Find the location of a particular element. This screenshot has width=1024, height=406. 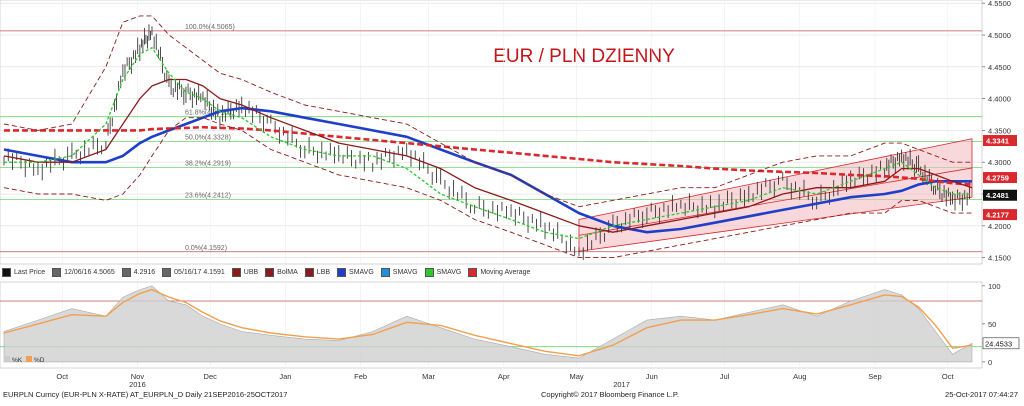

x-tick-label: Mar is located at coordinates (428, 376).